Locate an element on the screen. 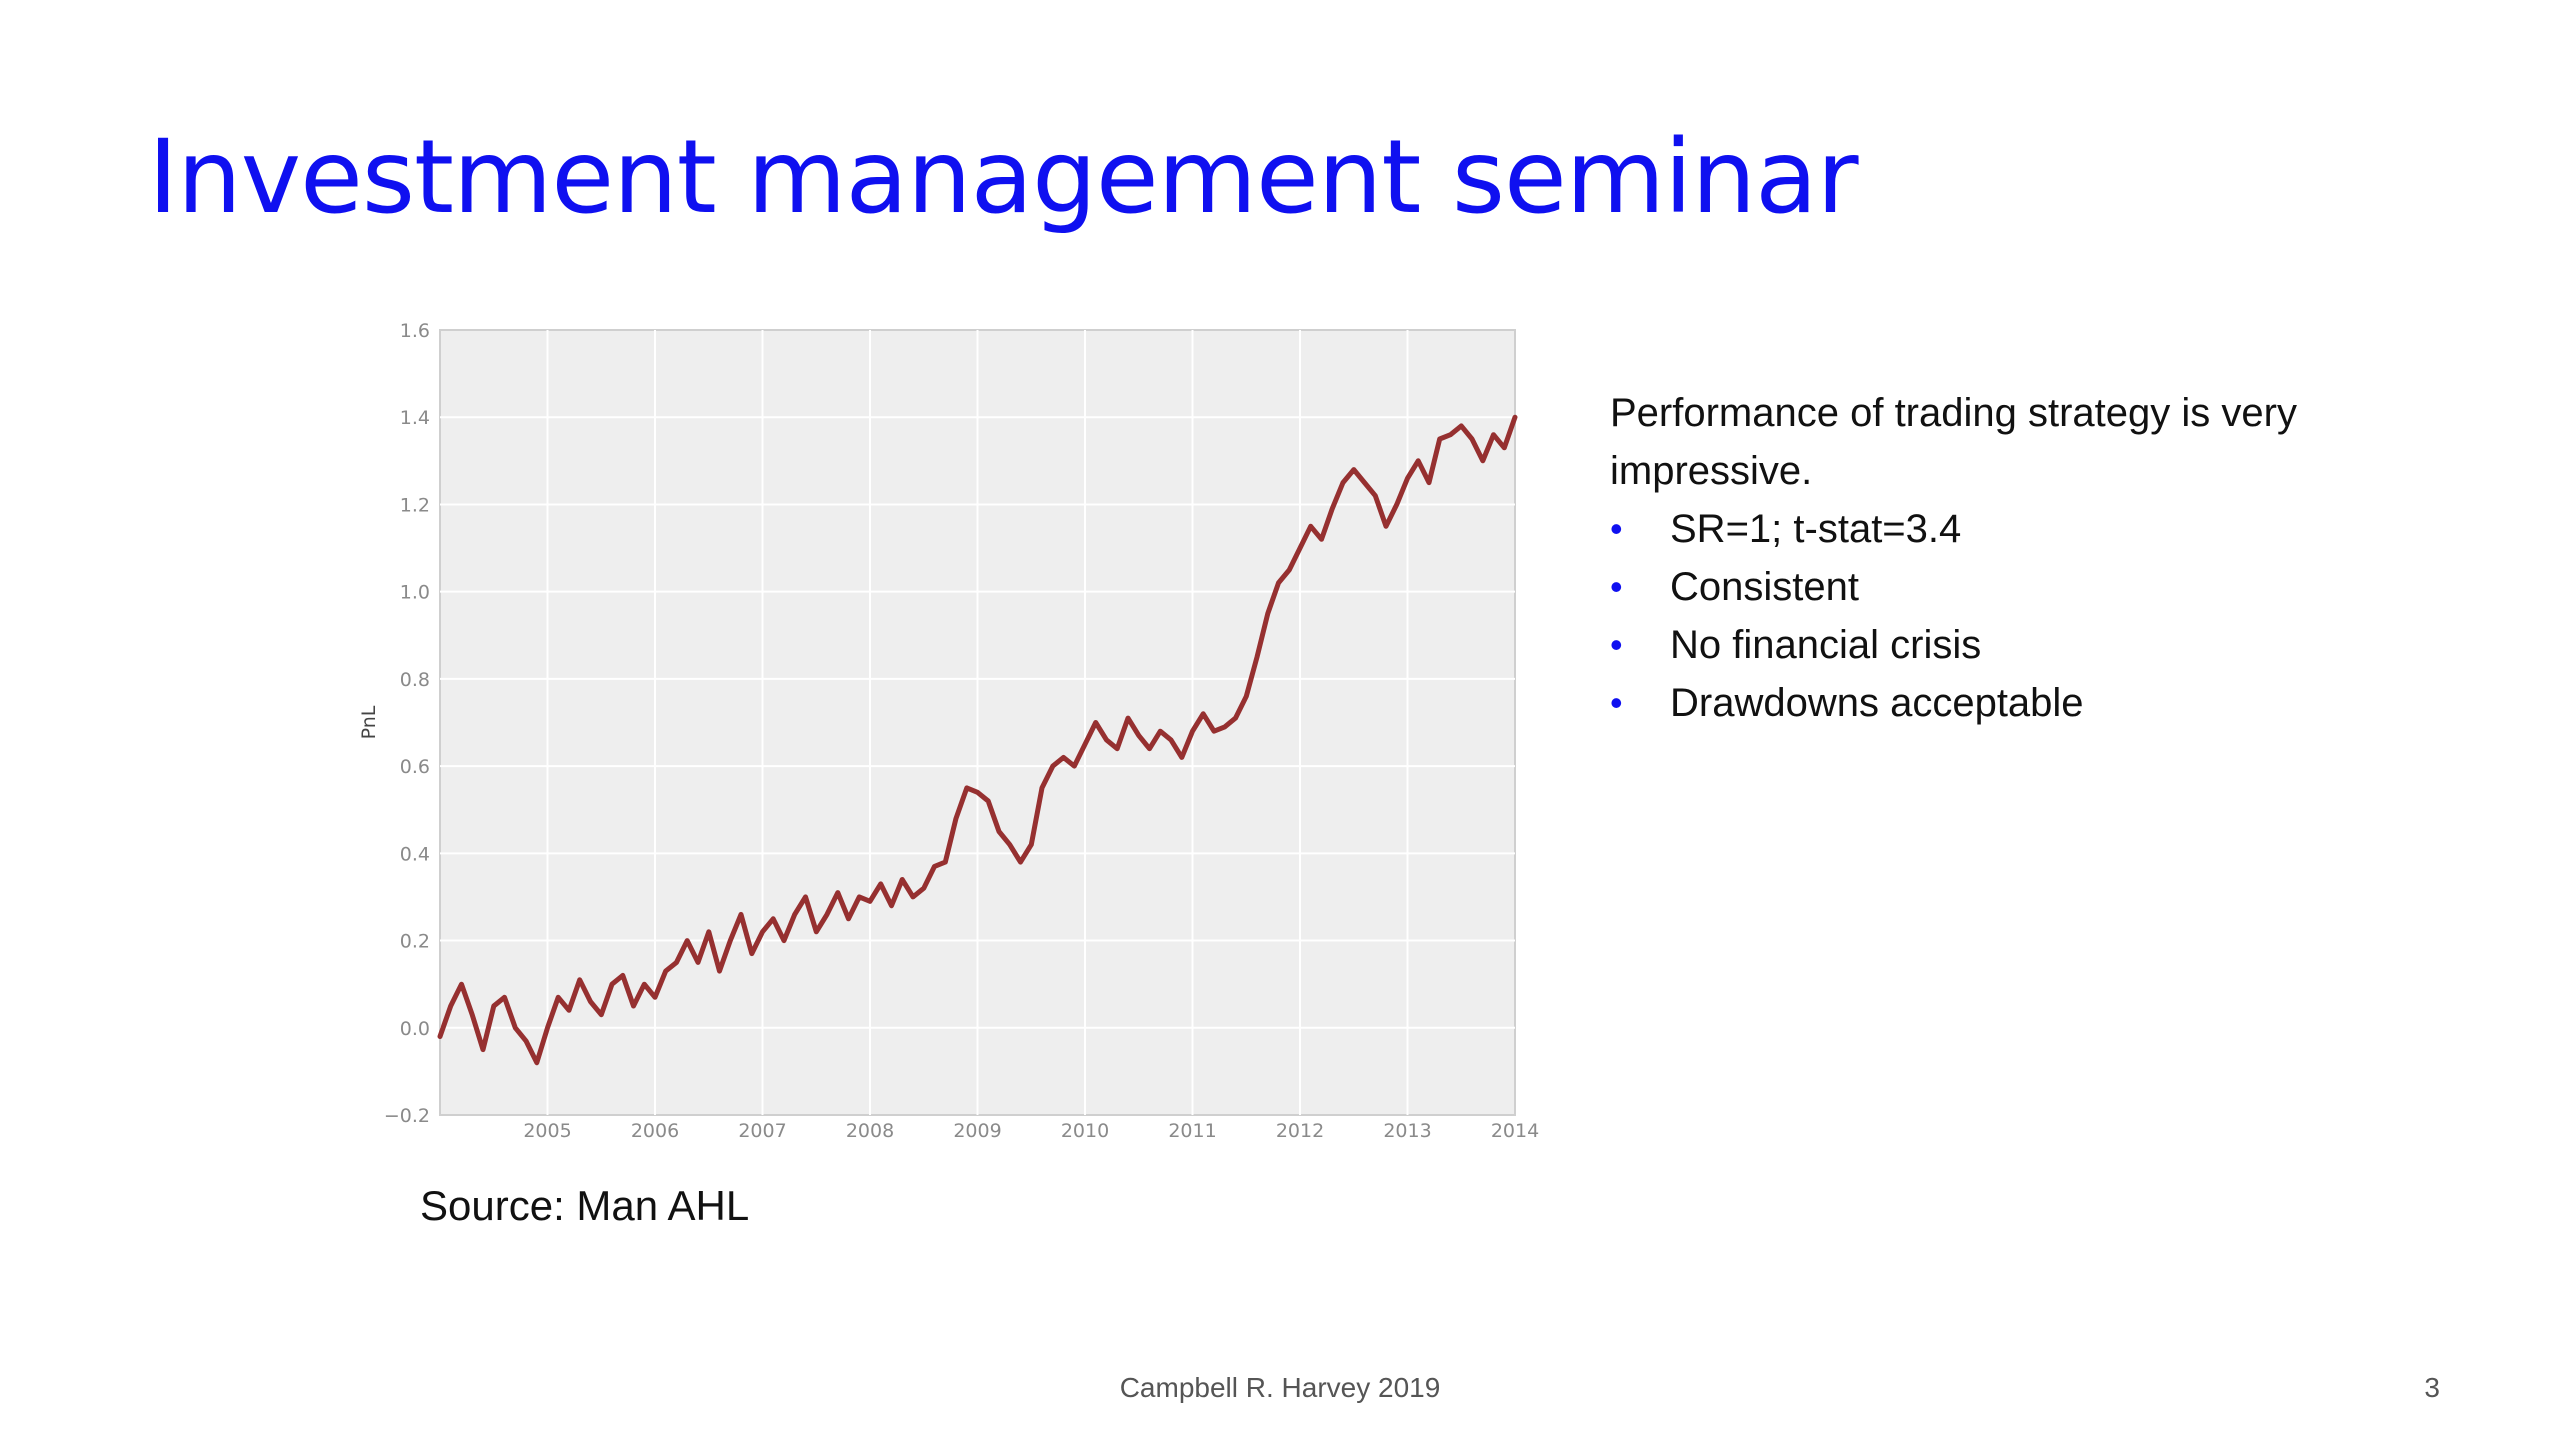 This screenshot has width=2560, height=1440. page-number: 3 is located at coordinates (2432, 1387).